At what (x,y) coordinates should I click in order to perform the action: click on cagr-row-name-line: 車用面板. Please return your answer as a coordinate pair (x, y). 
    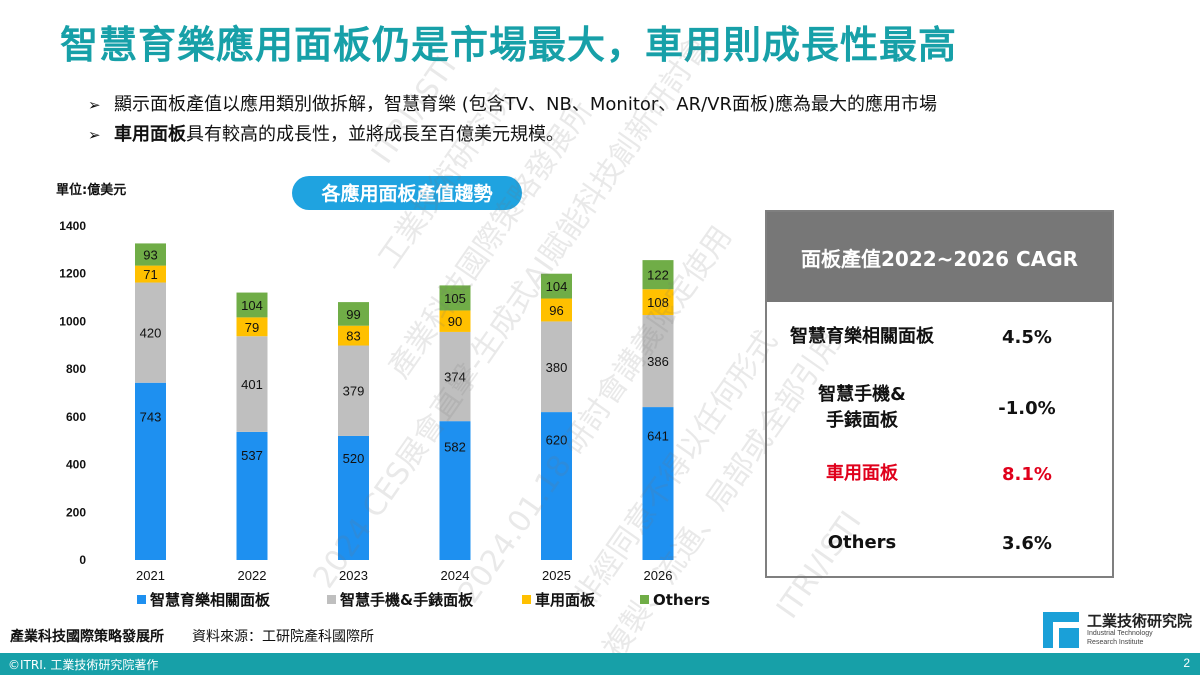
    Looking at the image, I should click on (862, 473).